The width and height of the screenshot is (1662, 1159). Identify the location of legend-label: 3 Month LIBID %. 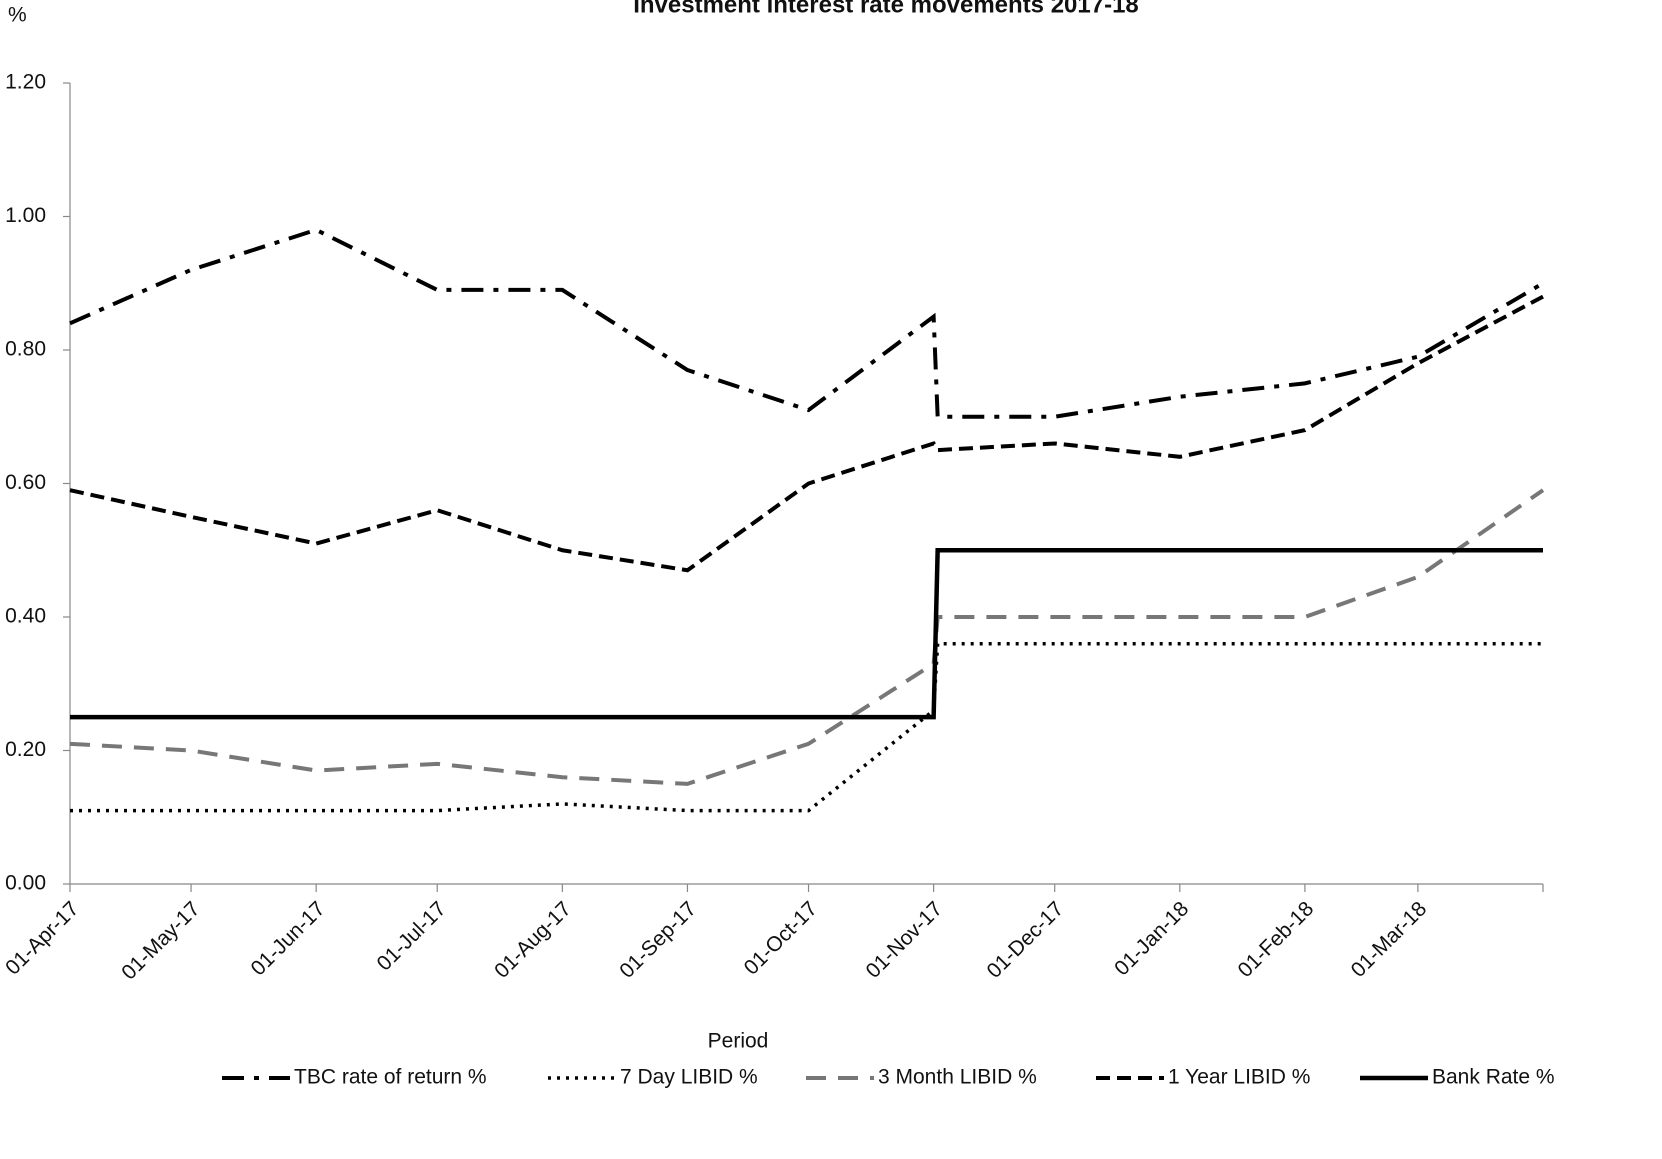
(957, 1077).